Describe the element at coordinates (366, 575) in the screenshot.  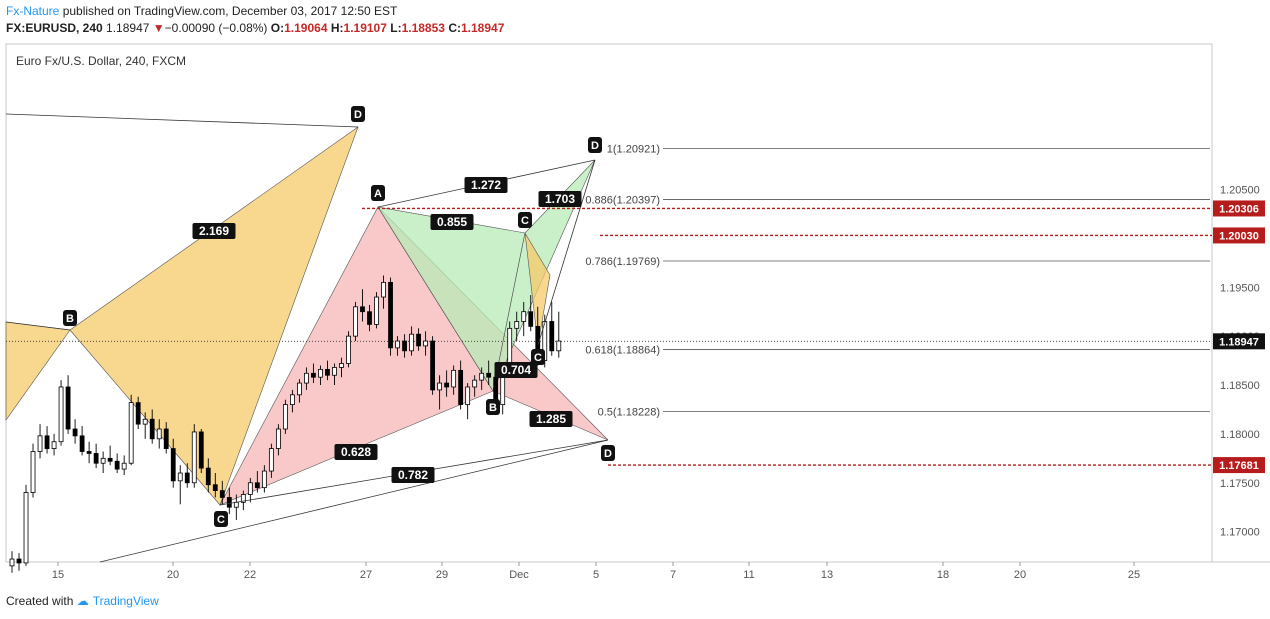
I see `x-tick-label: 27` at that location.